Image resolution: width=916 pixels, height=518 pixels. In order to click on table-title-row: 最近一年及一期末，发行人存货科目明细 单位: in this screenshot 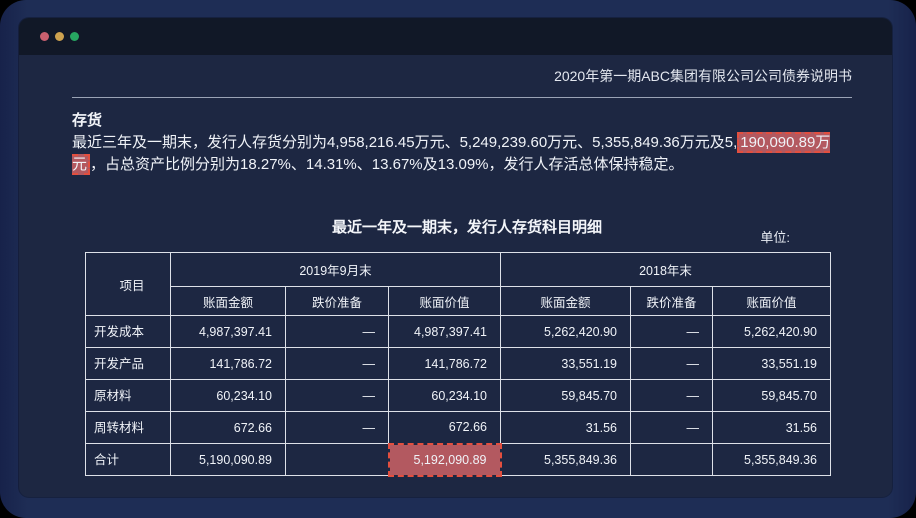, I will do `click(462, 233)`.